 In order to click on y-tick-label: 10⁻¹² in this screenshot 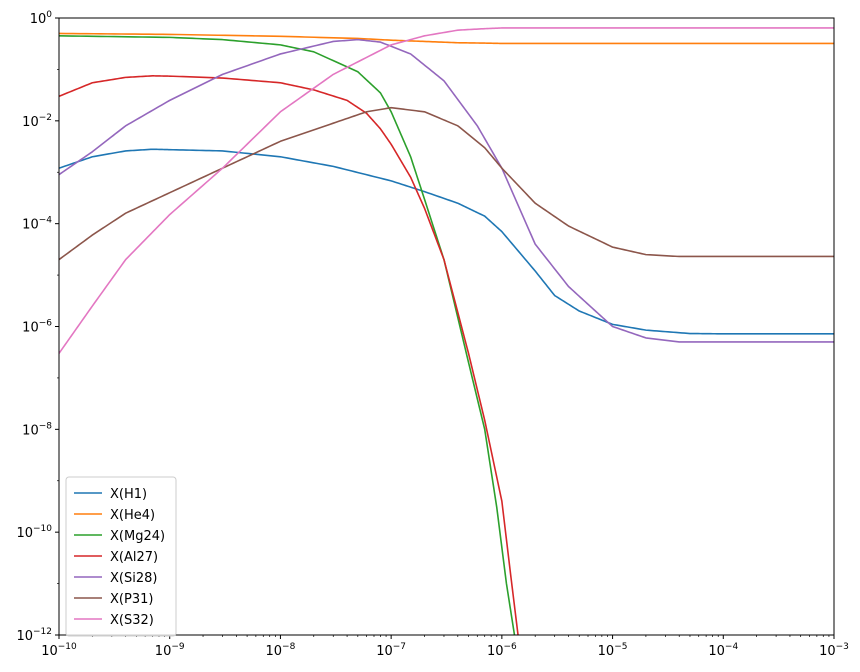, I will do `click(34, 635)`.